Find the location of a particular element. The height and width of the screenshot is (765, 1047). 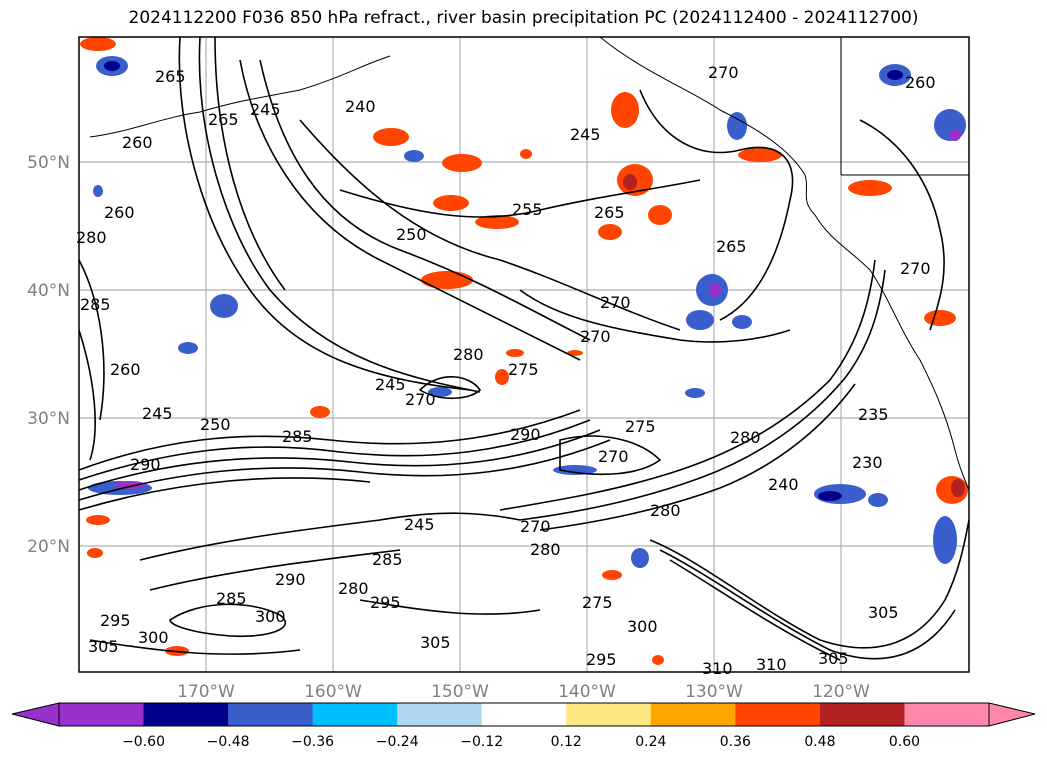

lat-label: 20°N is located at coordinates (48, 547).